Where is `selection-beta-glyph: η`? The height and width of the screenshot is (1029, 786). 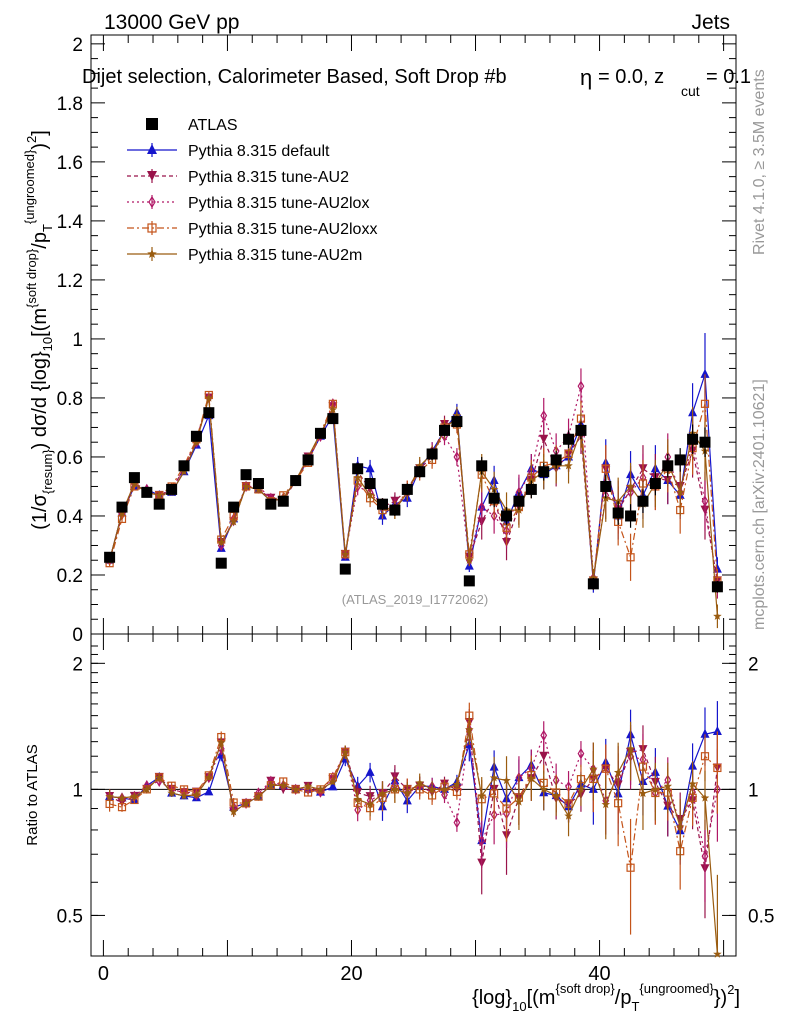
selection-beta-glyph: η is located at coordinates (586, 77).